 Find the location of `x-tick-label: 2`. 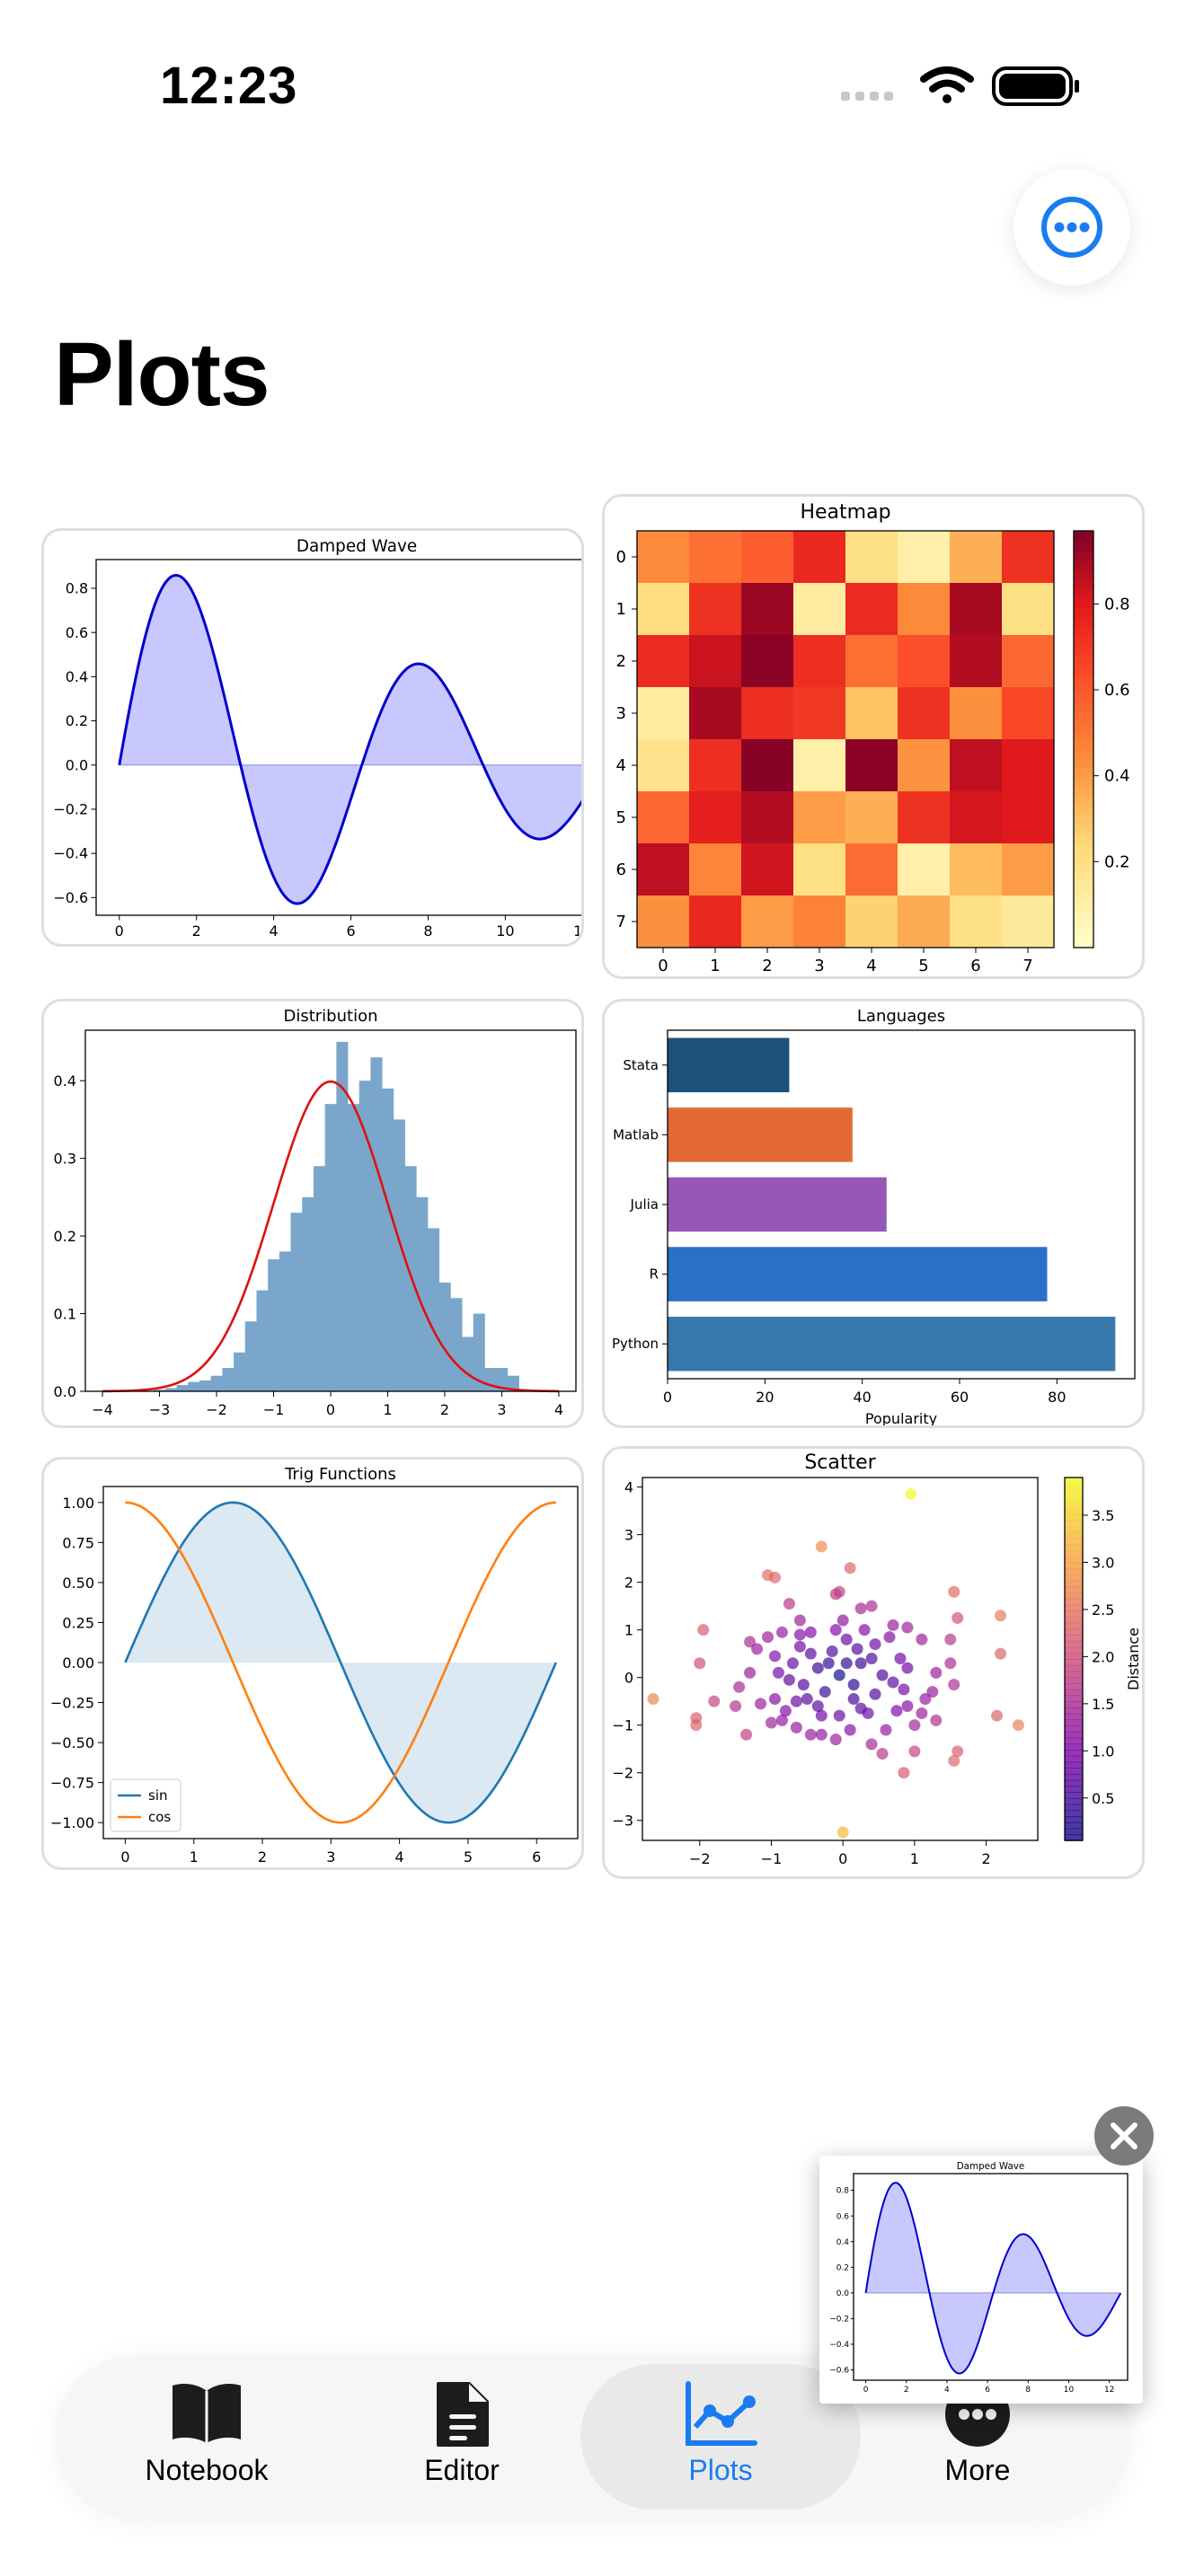

x-tick-label: 2 is located at coordinates (767, 966).